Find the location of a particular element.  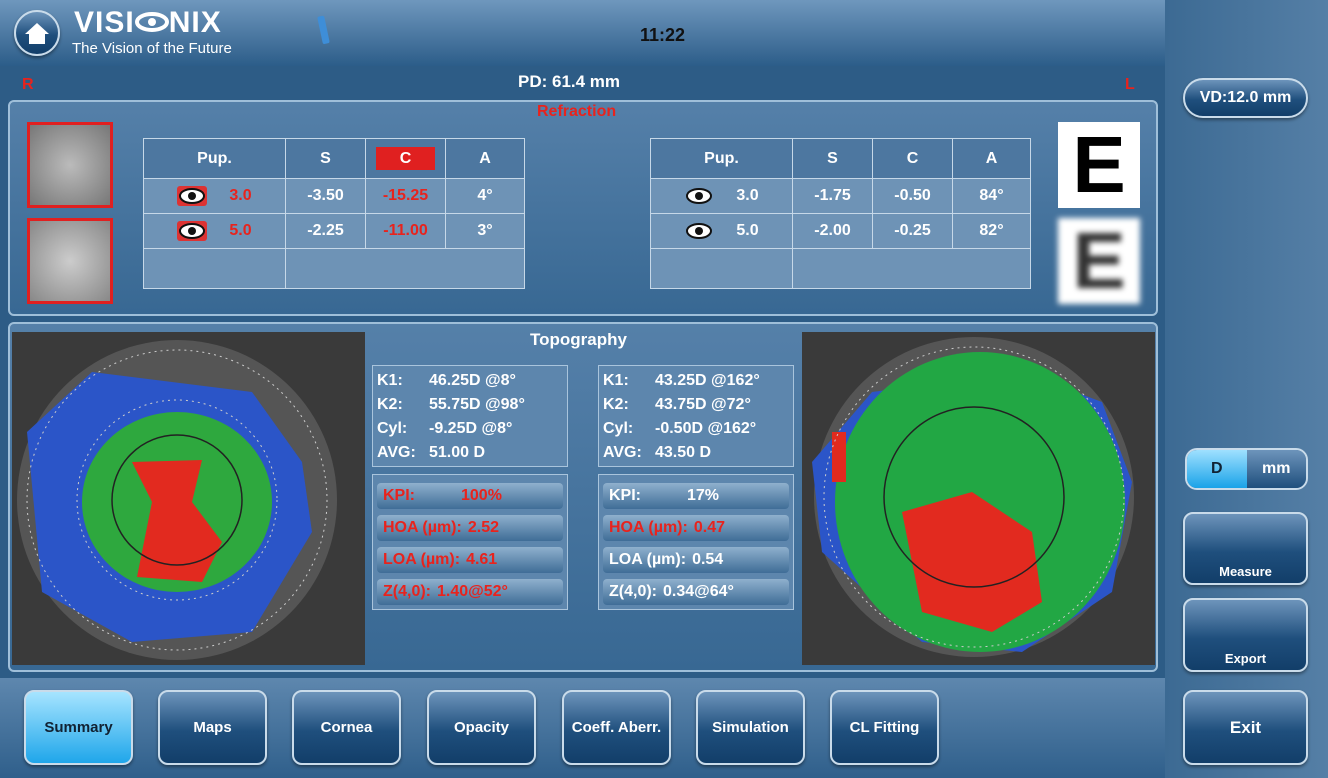

refraction-value: -2.00 is located at coordinates (832, 230).